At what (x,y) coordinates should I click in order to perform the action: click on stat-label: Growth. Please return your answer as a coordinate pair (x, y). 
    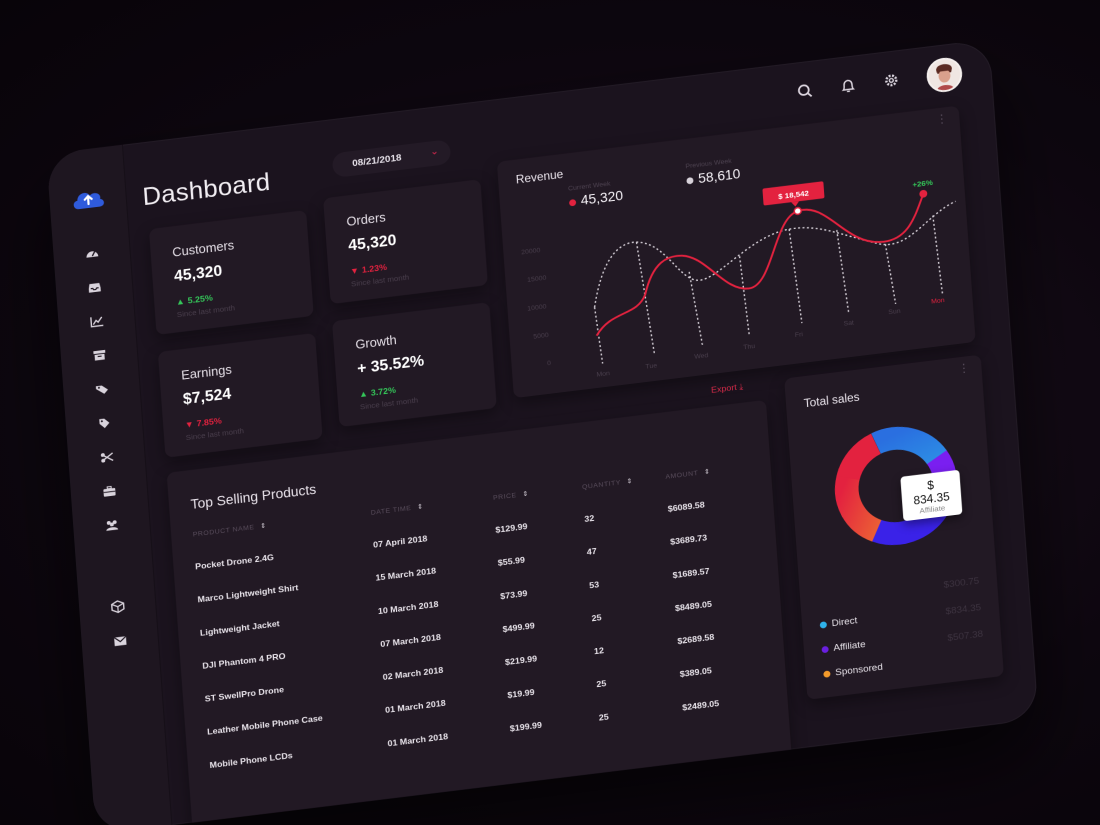
    Looking at the image, I should click on (376, 342).